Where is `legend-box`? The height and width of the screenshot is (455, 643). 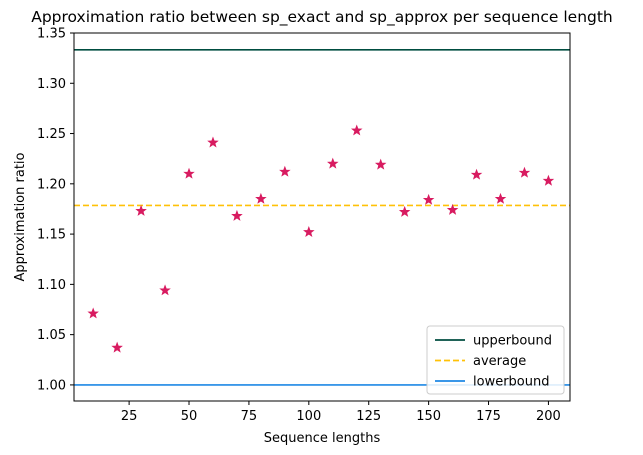 legend-box is located at coordinates (495, 360).